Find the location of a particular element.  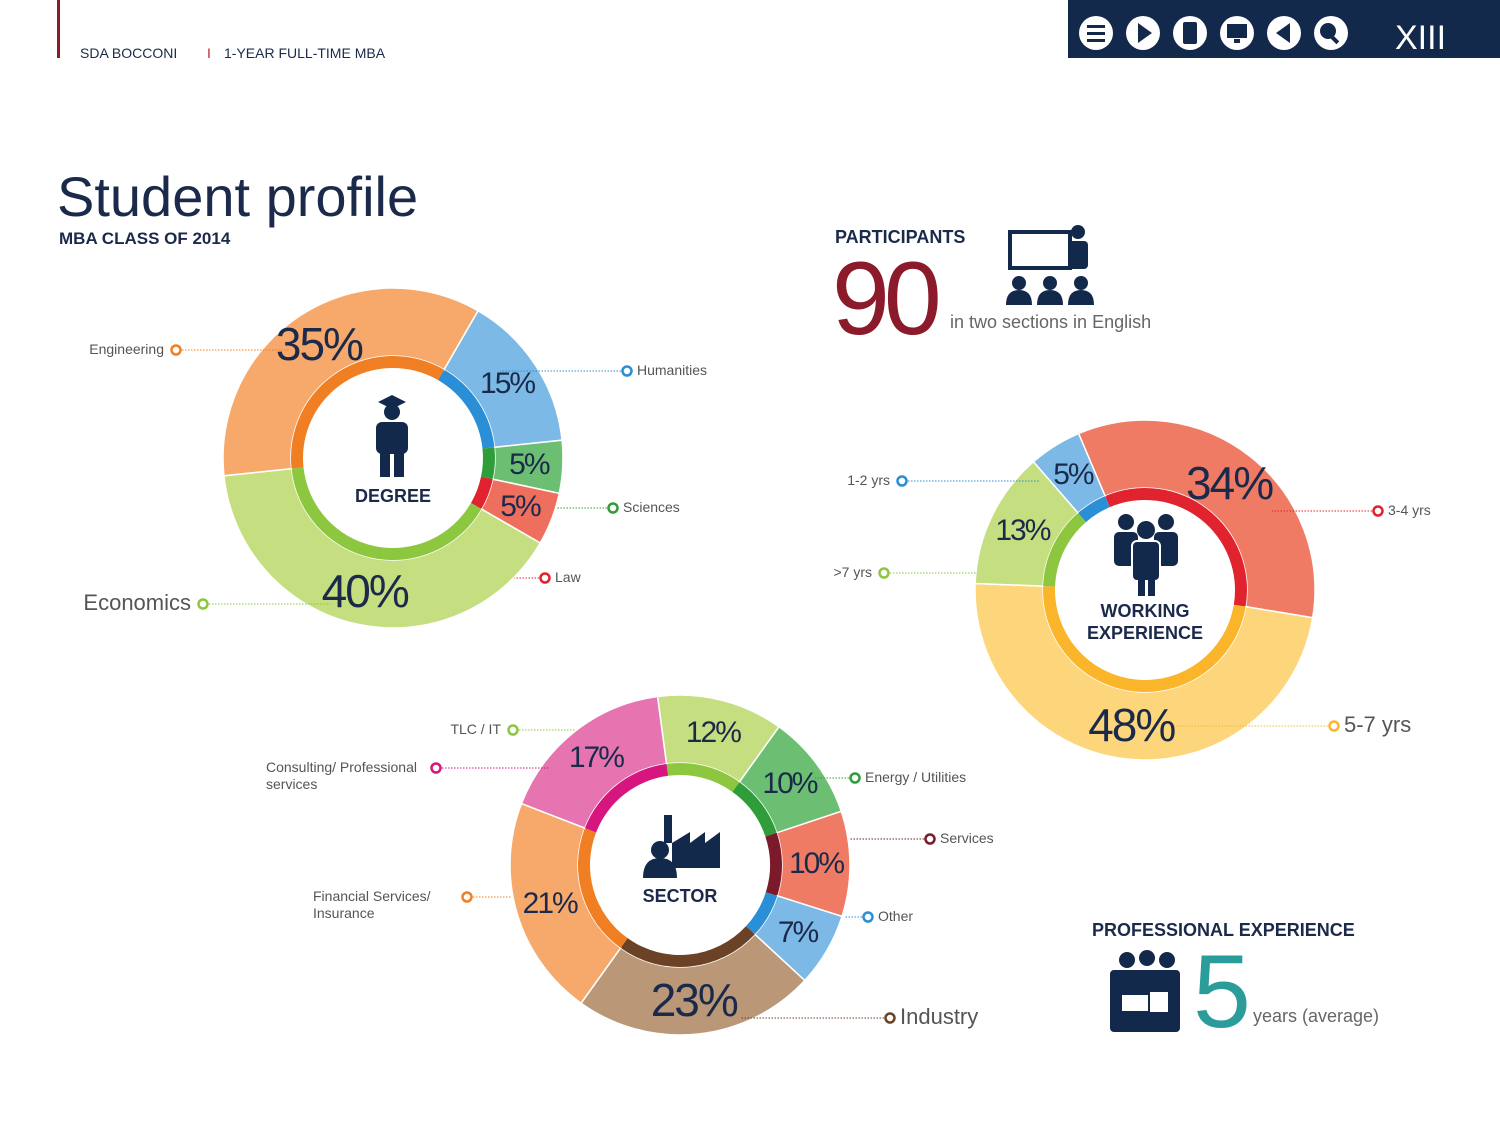

brand: SDA BOCCONI is located at coordinates (129, 53).